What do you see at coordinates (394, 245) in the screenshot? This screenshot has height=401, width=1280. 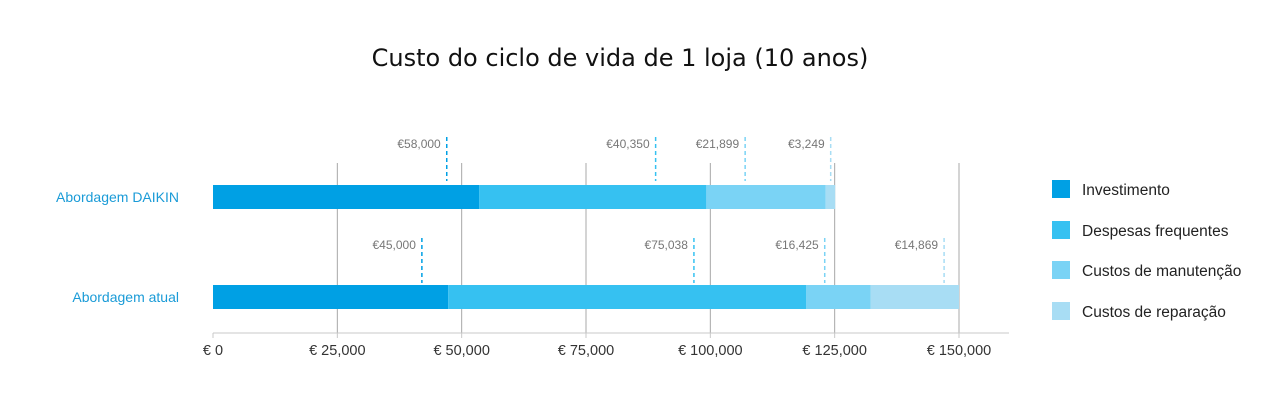 I see `annotation-label: €45,000` at bounding box center [394, 245].